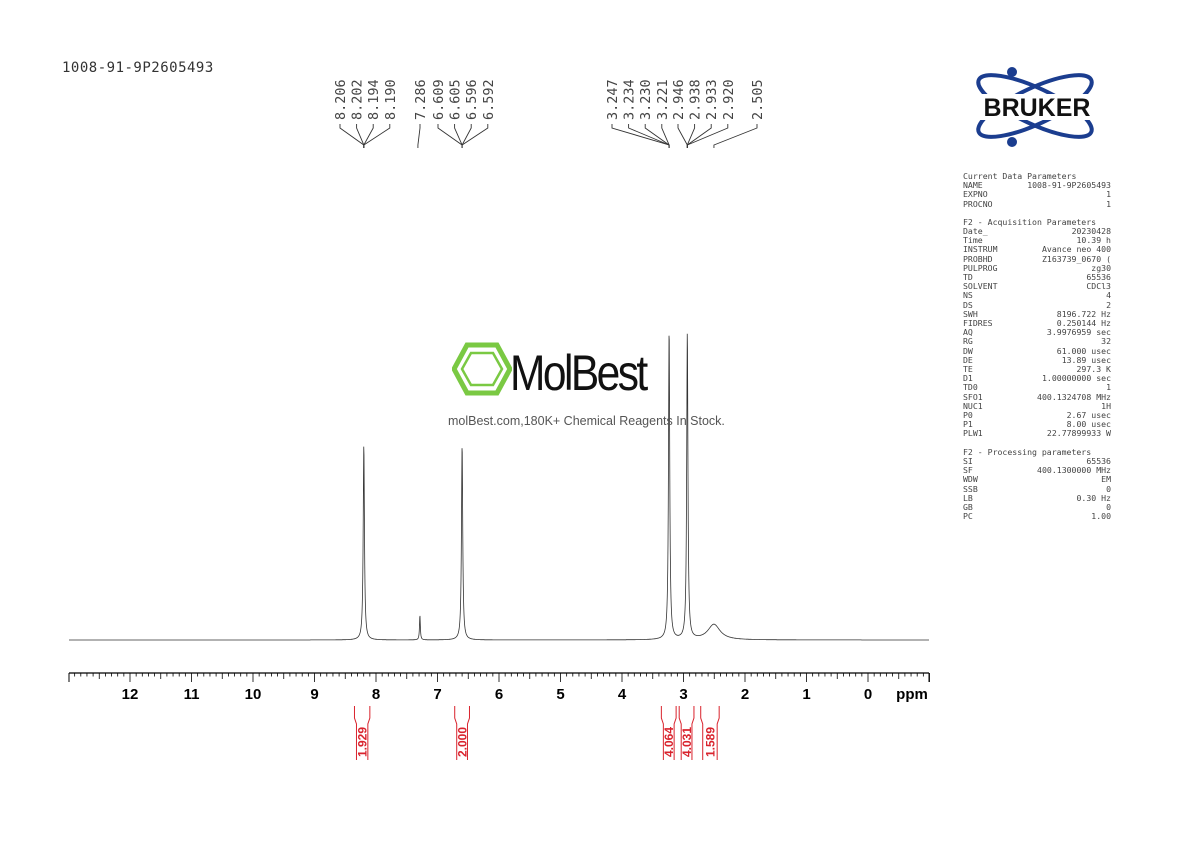  Describe the element at coordinates (463, 742) in the screenshot. I see `integral-value: 2.000` at that location.